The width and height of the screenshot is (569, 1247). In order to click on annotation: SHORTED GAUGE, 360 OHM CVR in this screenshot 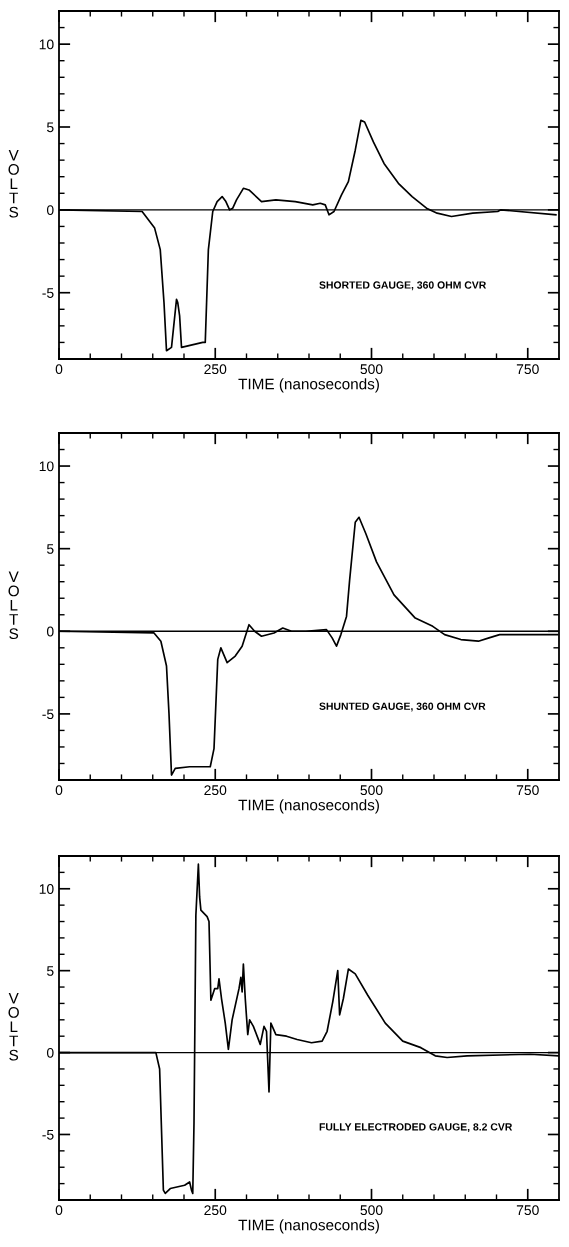, I will do `click(403, 286)`.